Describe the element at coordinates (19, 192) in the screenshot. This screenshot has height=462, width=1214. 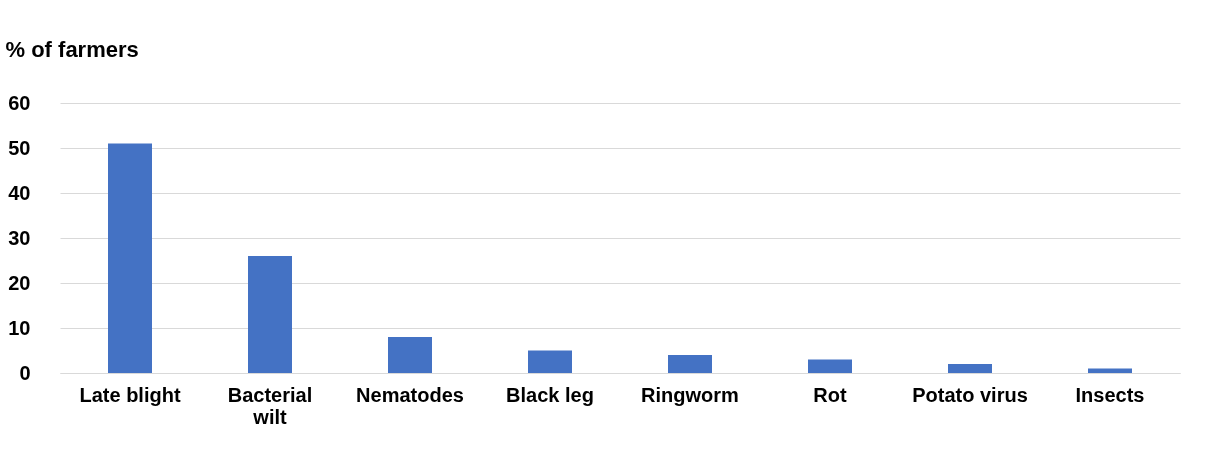
I see `y-tick-label: 40` at that location.